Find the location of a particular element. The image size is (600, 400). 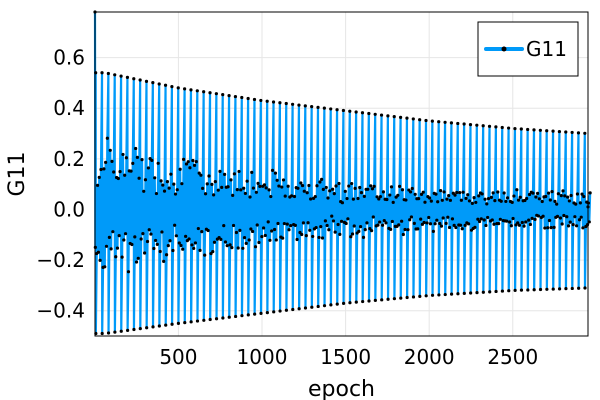

x-tick-label: 1000 is located at coordinates (262, 357).